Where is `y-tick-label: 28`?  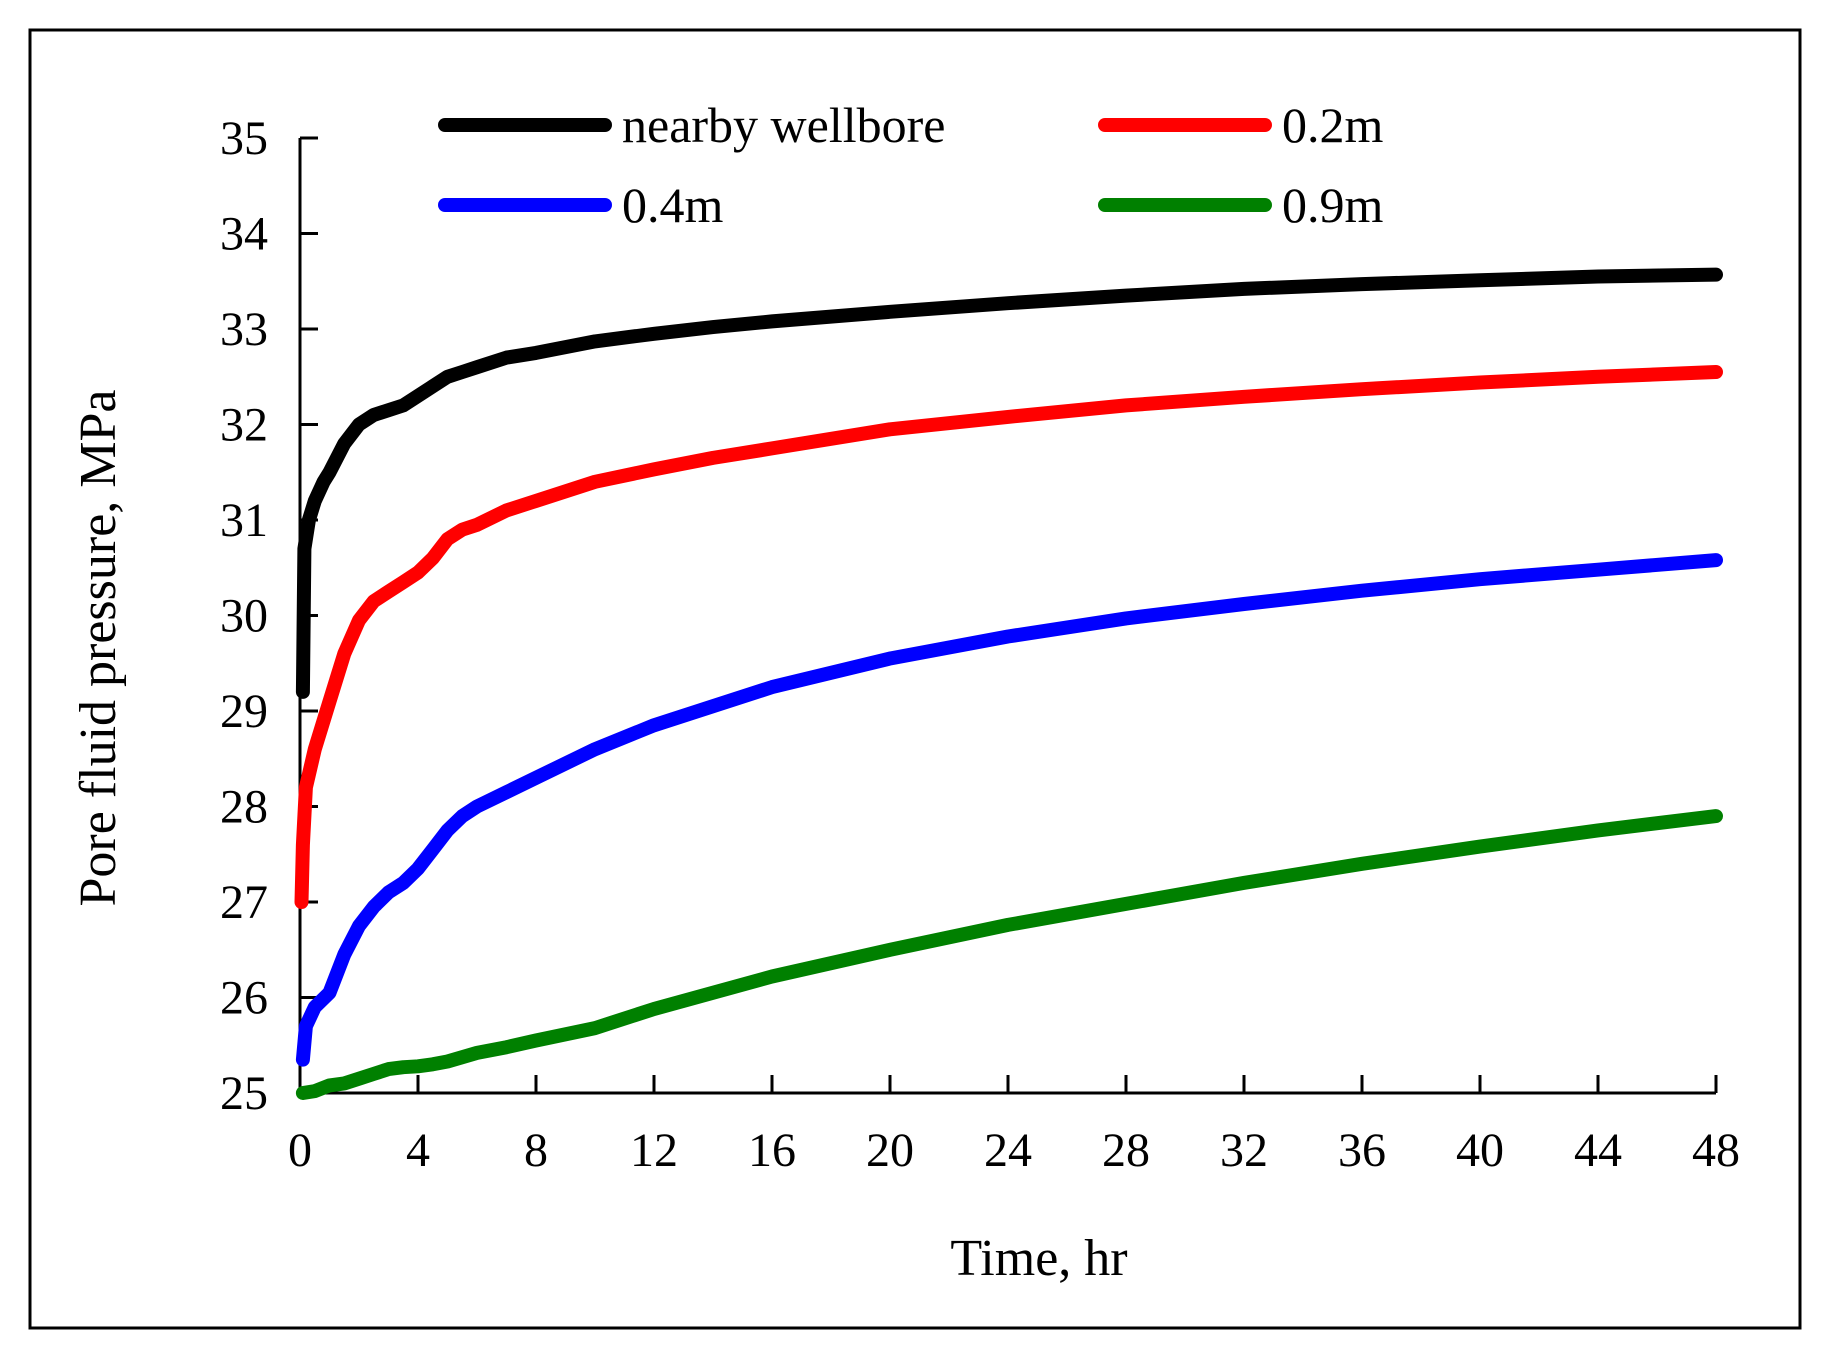
y-tick-label: 28 is located at coordinates (244, 807).